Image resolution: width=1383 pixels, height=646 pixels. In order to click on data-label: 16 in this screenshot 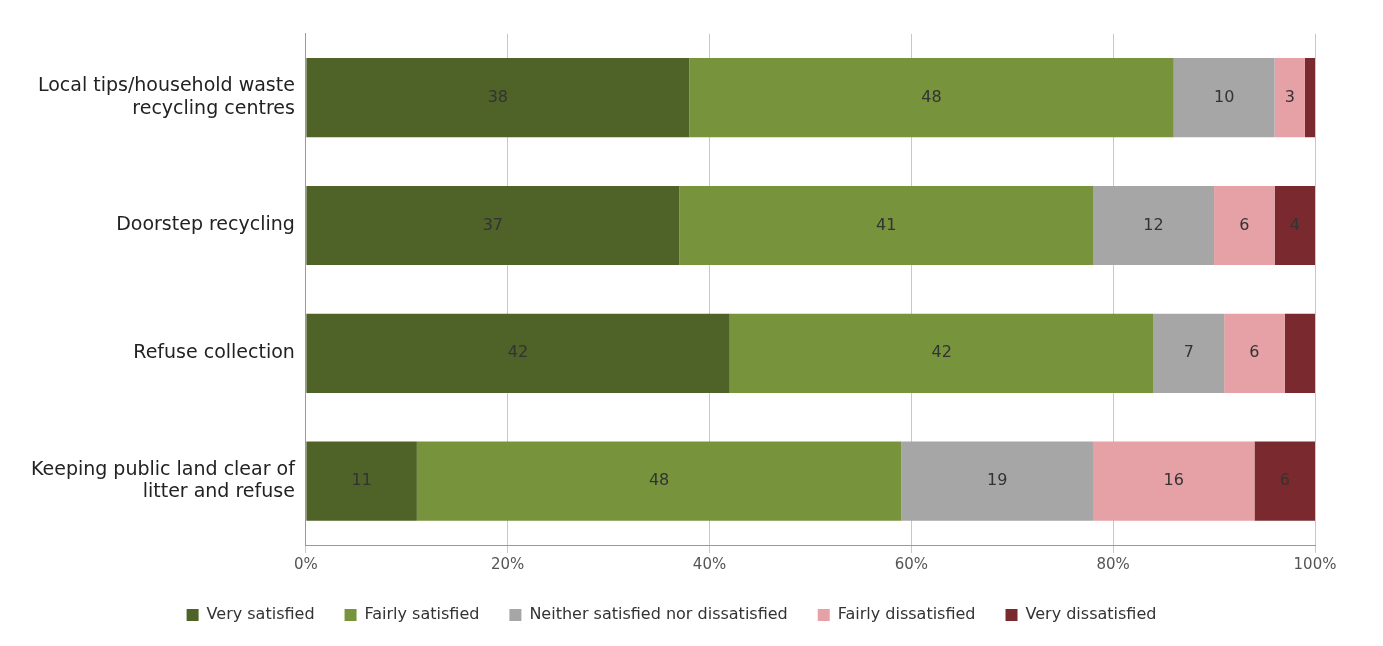, I will do `click(1173, 480)`.